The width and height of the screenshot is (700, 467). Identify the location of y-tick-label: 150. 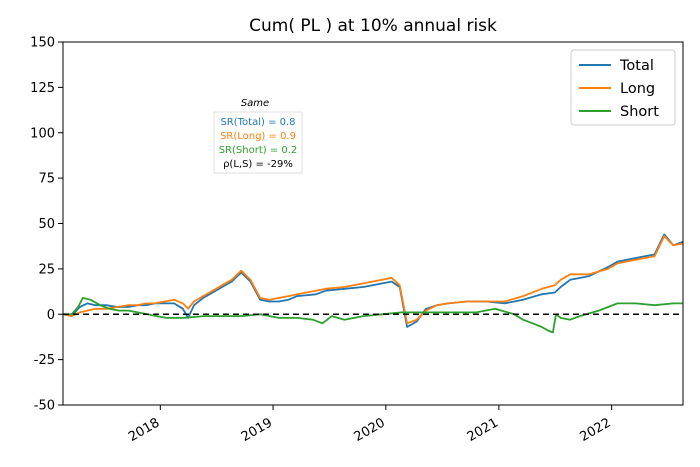
(42, 43).